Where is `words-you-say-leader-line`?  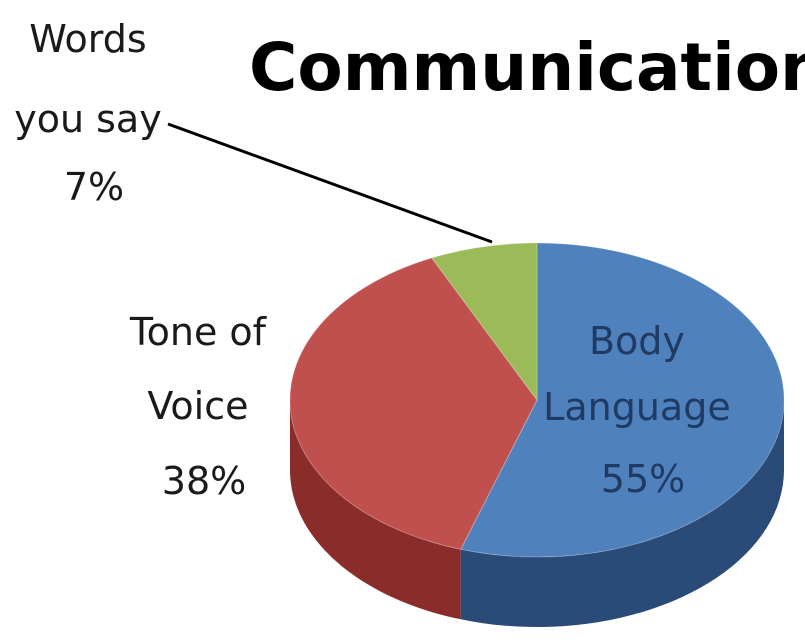
words-you-say-leader-line is located at coordinates (330, 183).